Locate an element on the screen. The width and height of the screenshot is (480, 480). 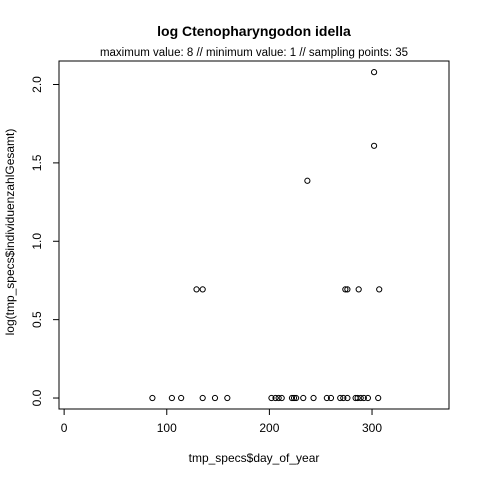
x-tick-label: 0 is located at coordinates (64, 428).